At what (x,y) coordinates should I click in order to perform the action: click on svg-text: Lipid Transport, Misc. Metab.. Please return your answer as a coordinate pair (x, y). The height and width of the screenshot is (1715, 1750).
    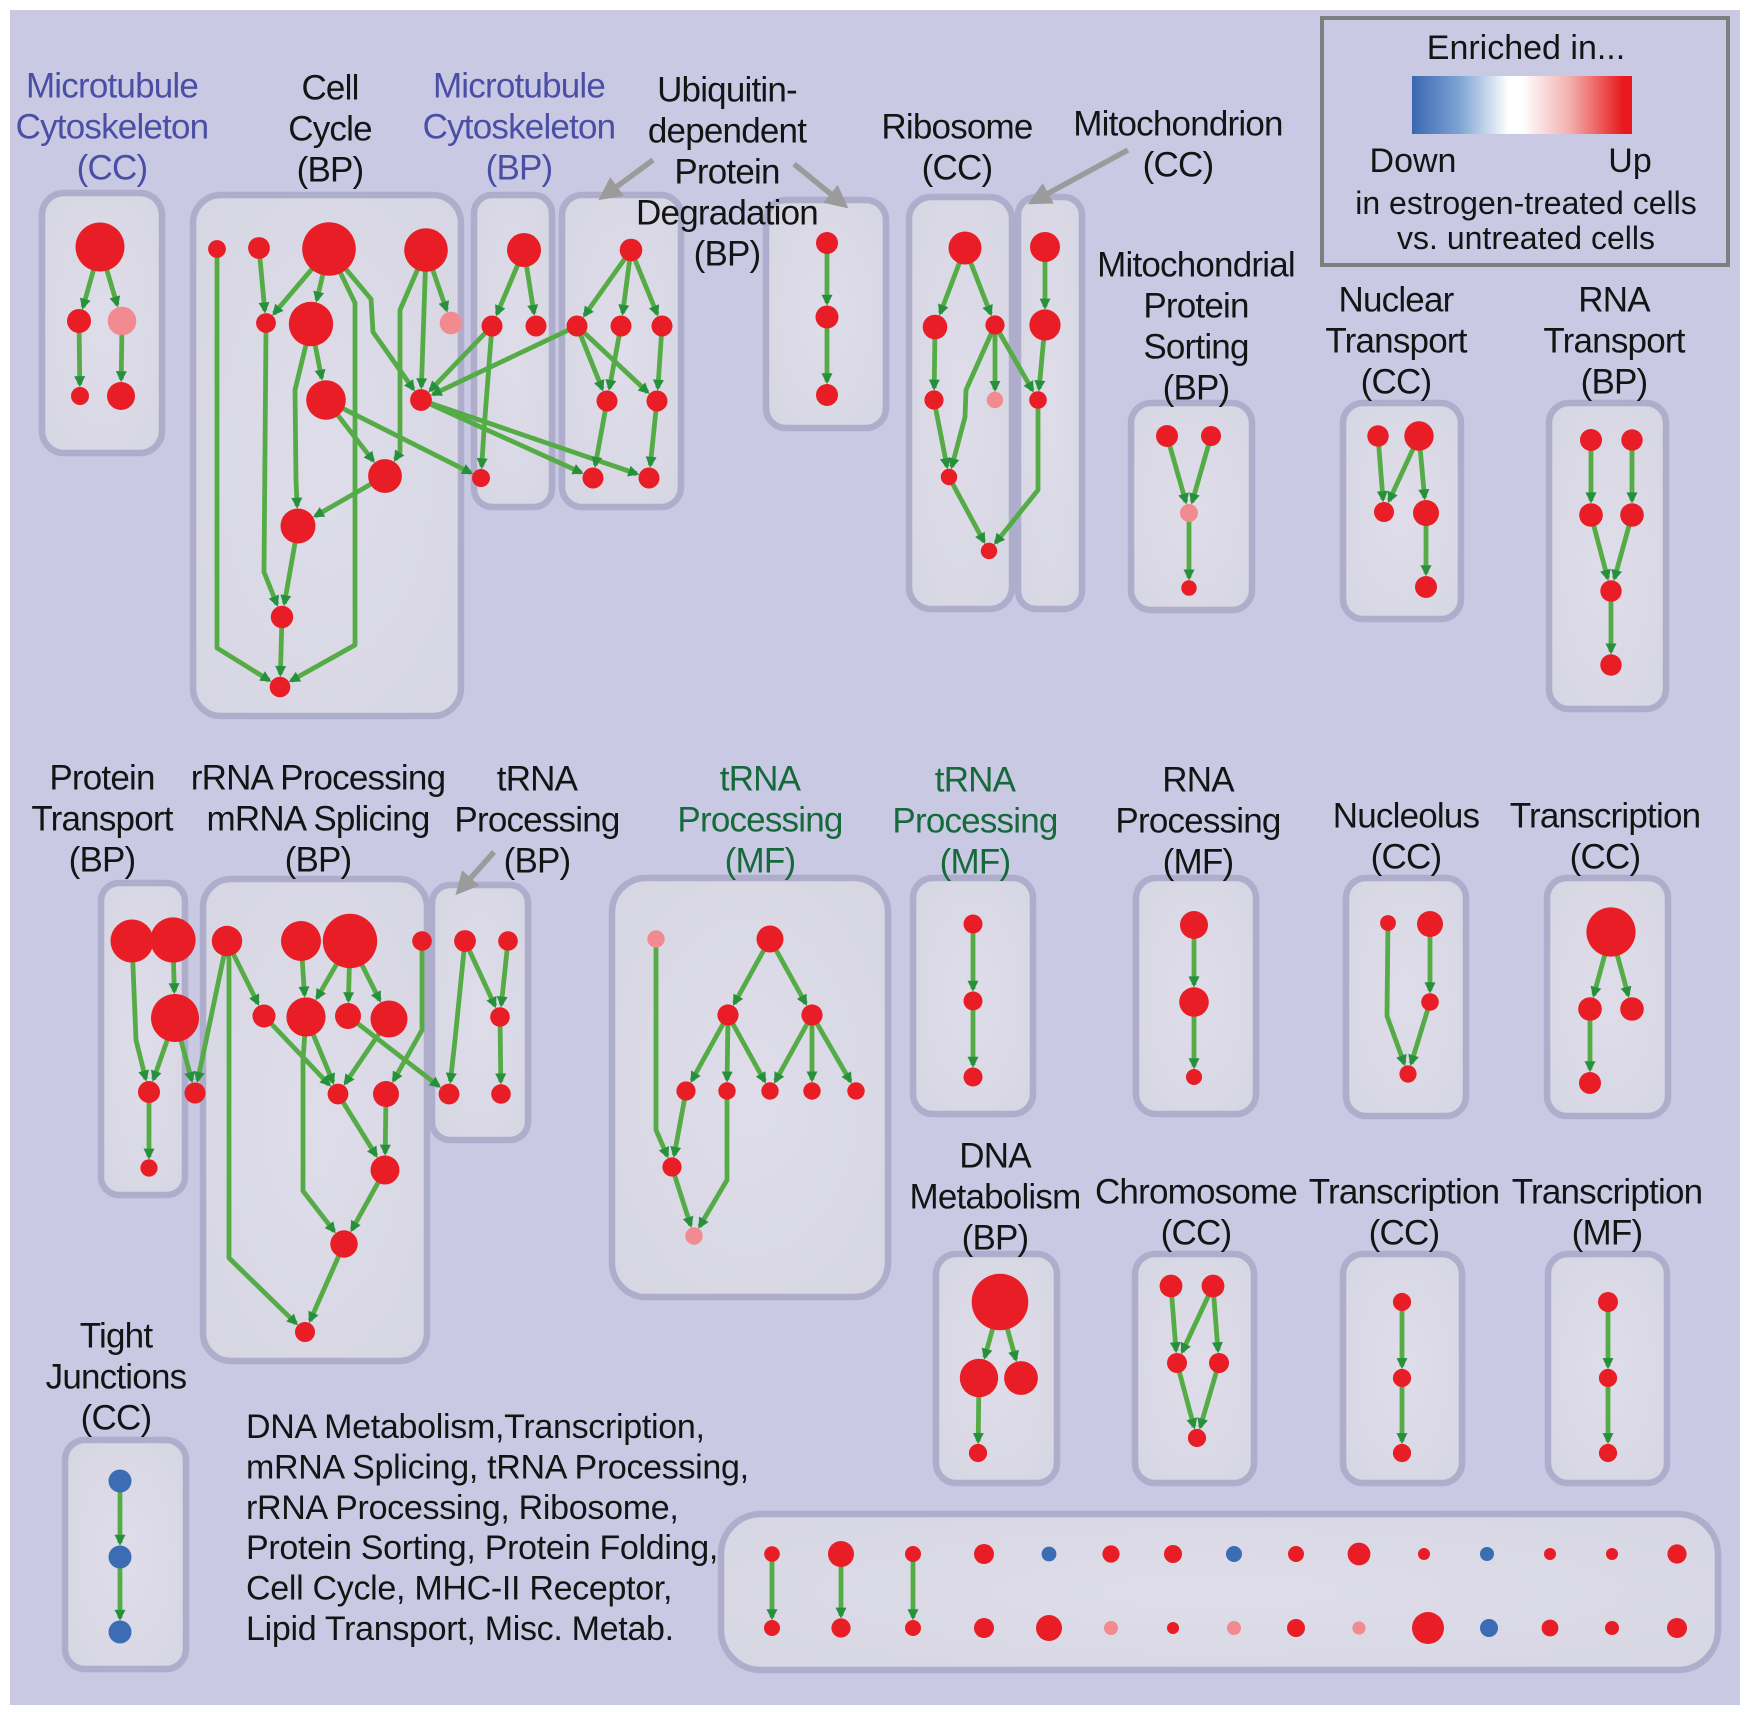
    Looking at the image, I should click on (460, 1629).